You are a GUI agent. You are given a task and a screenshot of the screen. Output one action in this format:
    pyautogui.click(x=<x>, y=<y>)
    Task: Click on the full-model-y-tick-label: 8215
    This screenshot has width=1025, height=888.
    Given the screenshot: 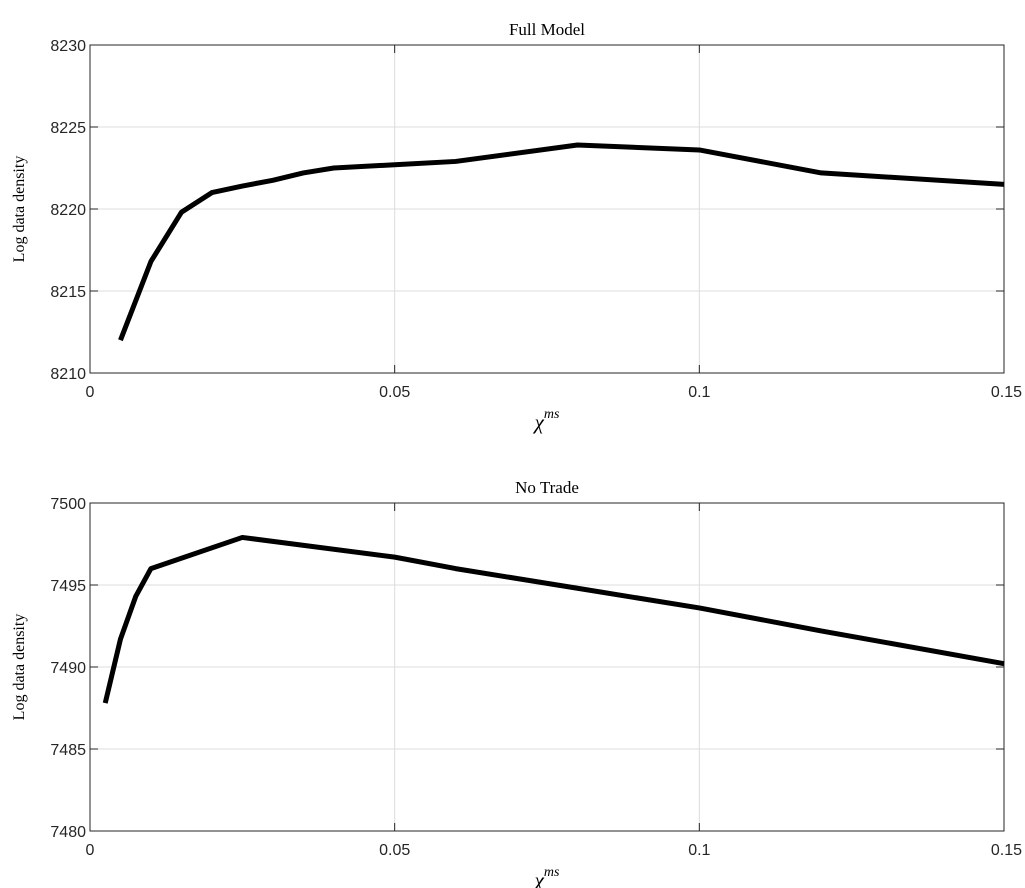 What is the action you would take?
    pyautogui.click(x=68, y=292)
    